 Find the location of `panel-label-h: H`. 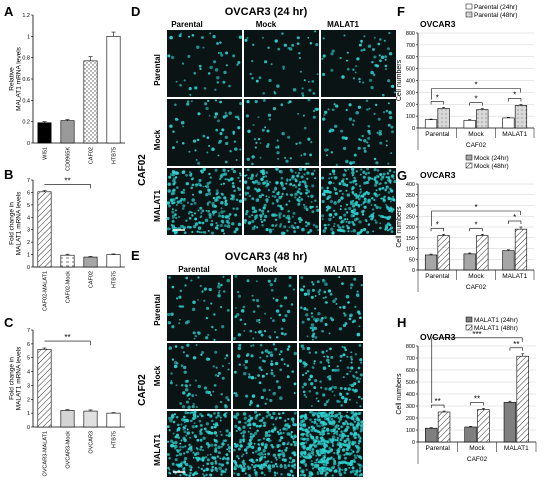

panel-label-h: H is located at coordinates (401, 322).